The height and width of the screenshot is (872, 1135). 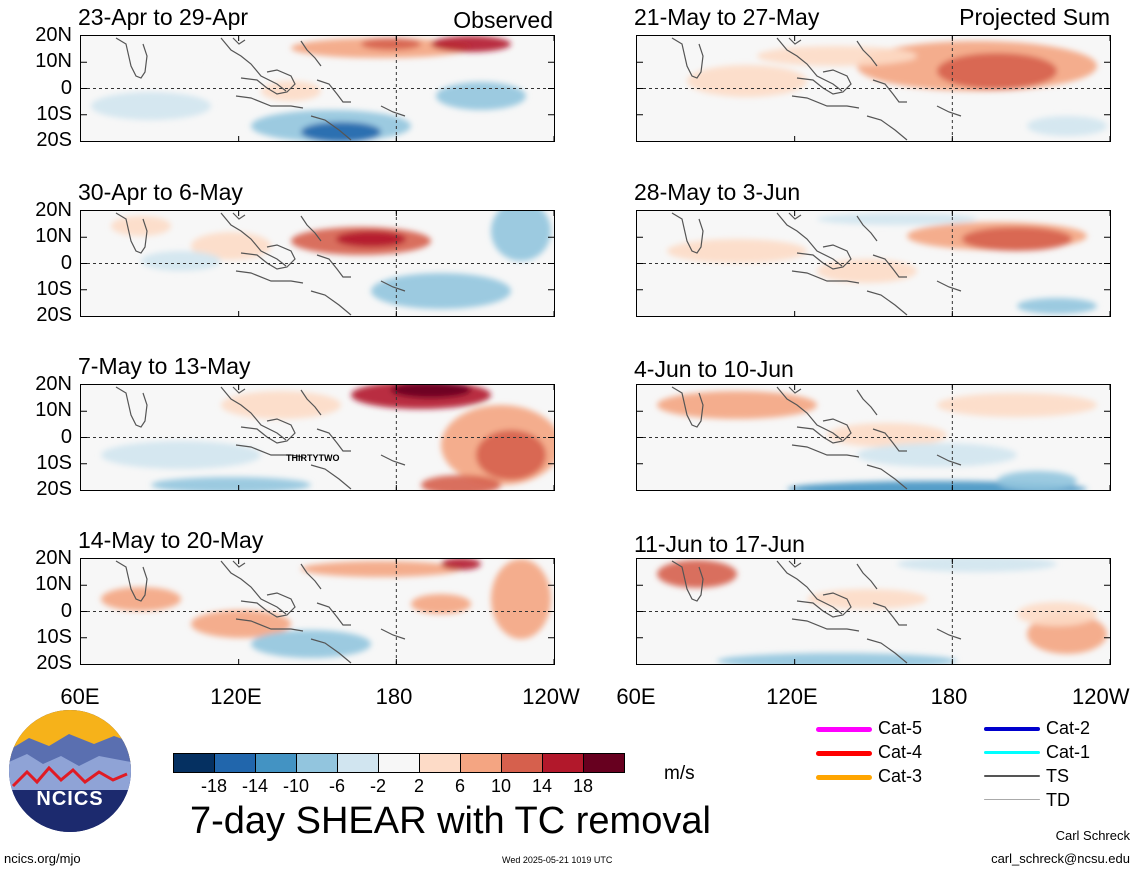 What do you see at coordinates (1058, 776) in the screenshot?
I see `legend-label: TS` at bounding box center [1058, 776].